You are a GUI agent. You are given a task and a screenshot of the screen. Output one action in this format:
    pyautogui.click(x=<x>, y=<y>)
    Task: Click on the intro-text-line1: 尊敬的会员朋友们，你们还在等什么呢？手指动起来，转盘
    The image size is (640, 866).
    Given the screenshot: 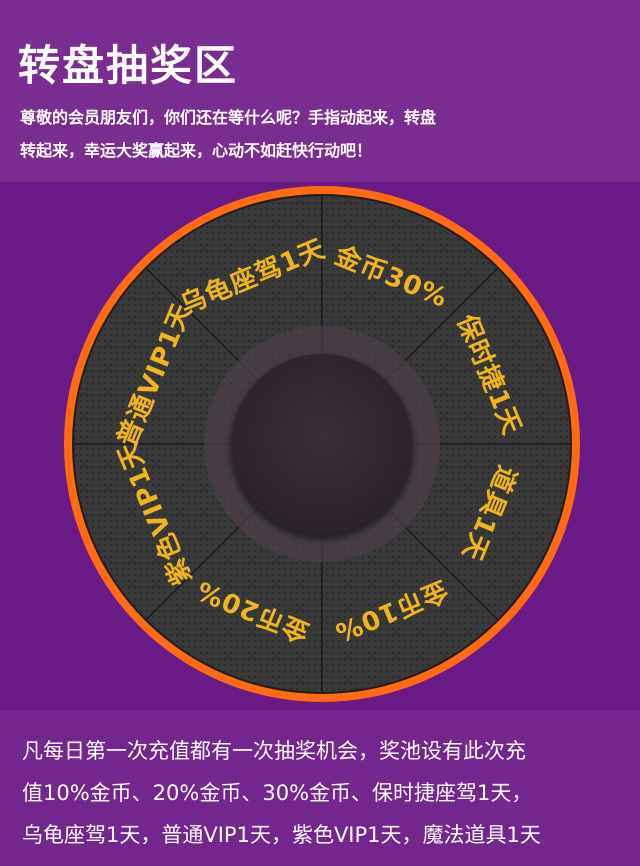 What is the action you would take?
    pyautogui.click(x=228, y=117)
    